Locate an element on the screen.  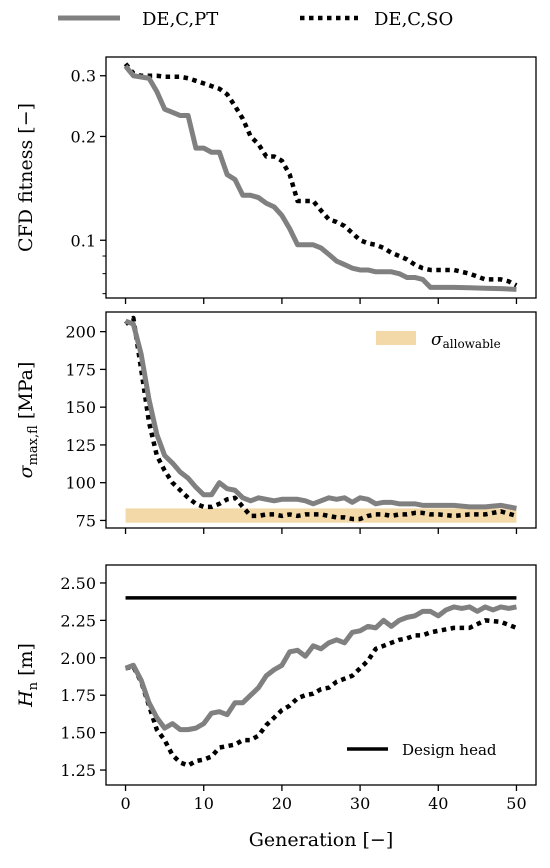
y-tick-label: 0.1 is located at coordinates (83, 240).